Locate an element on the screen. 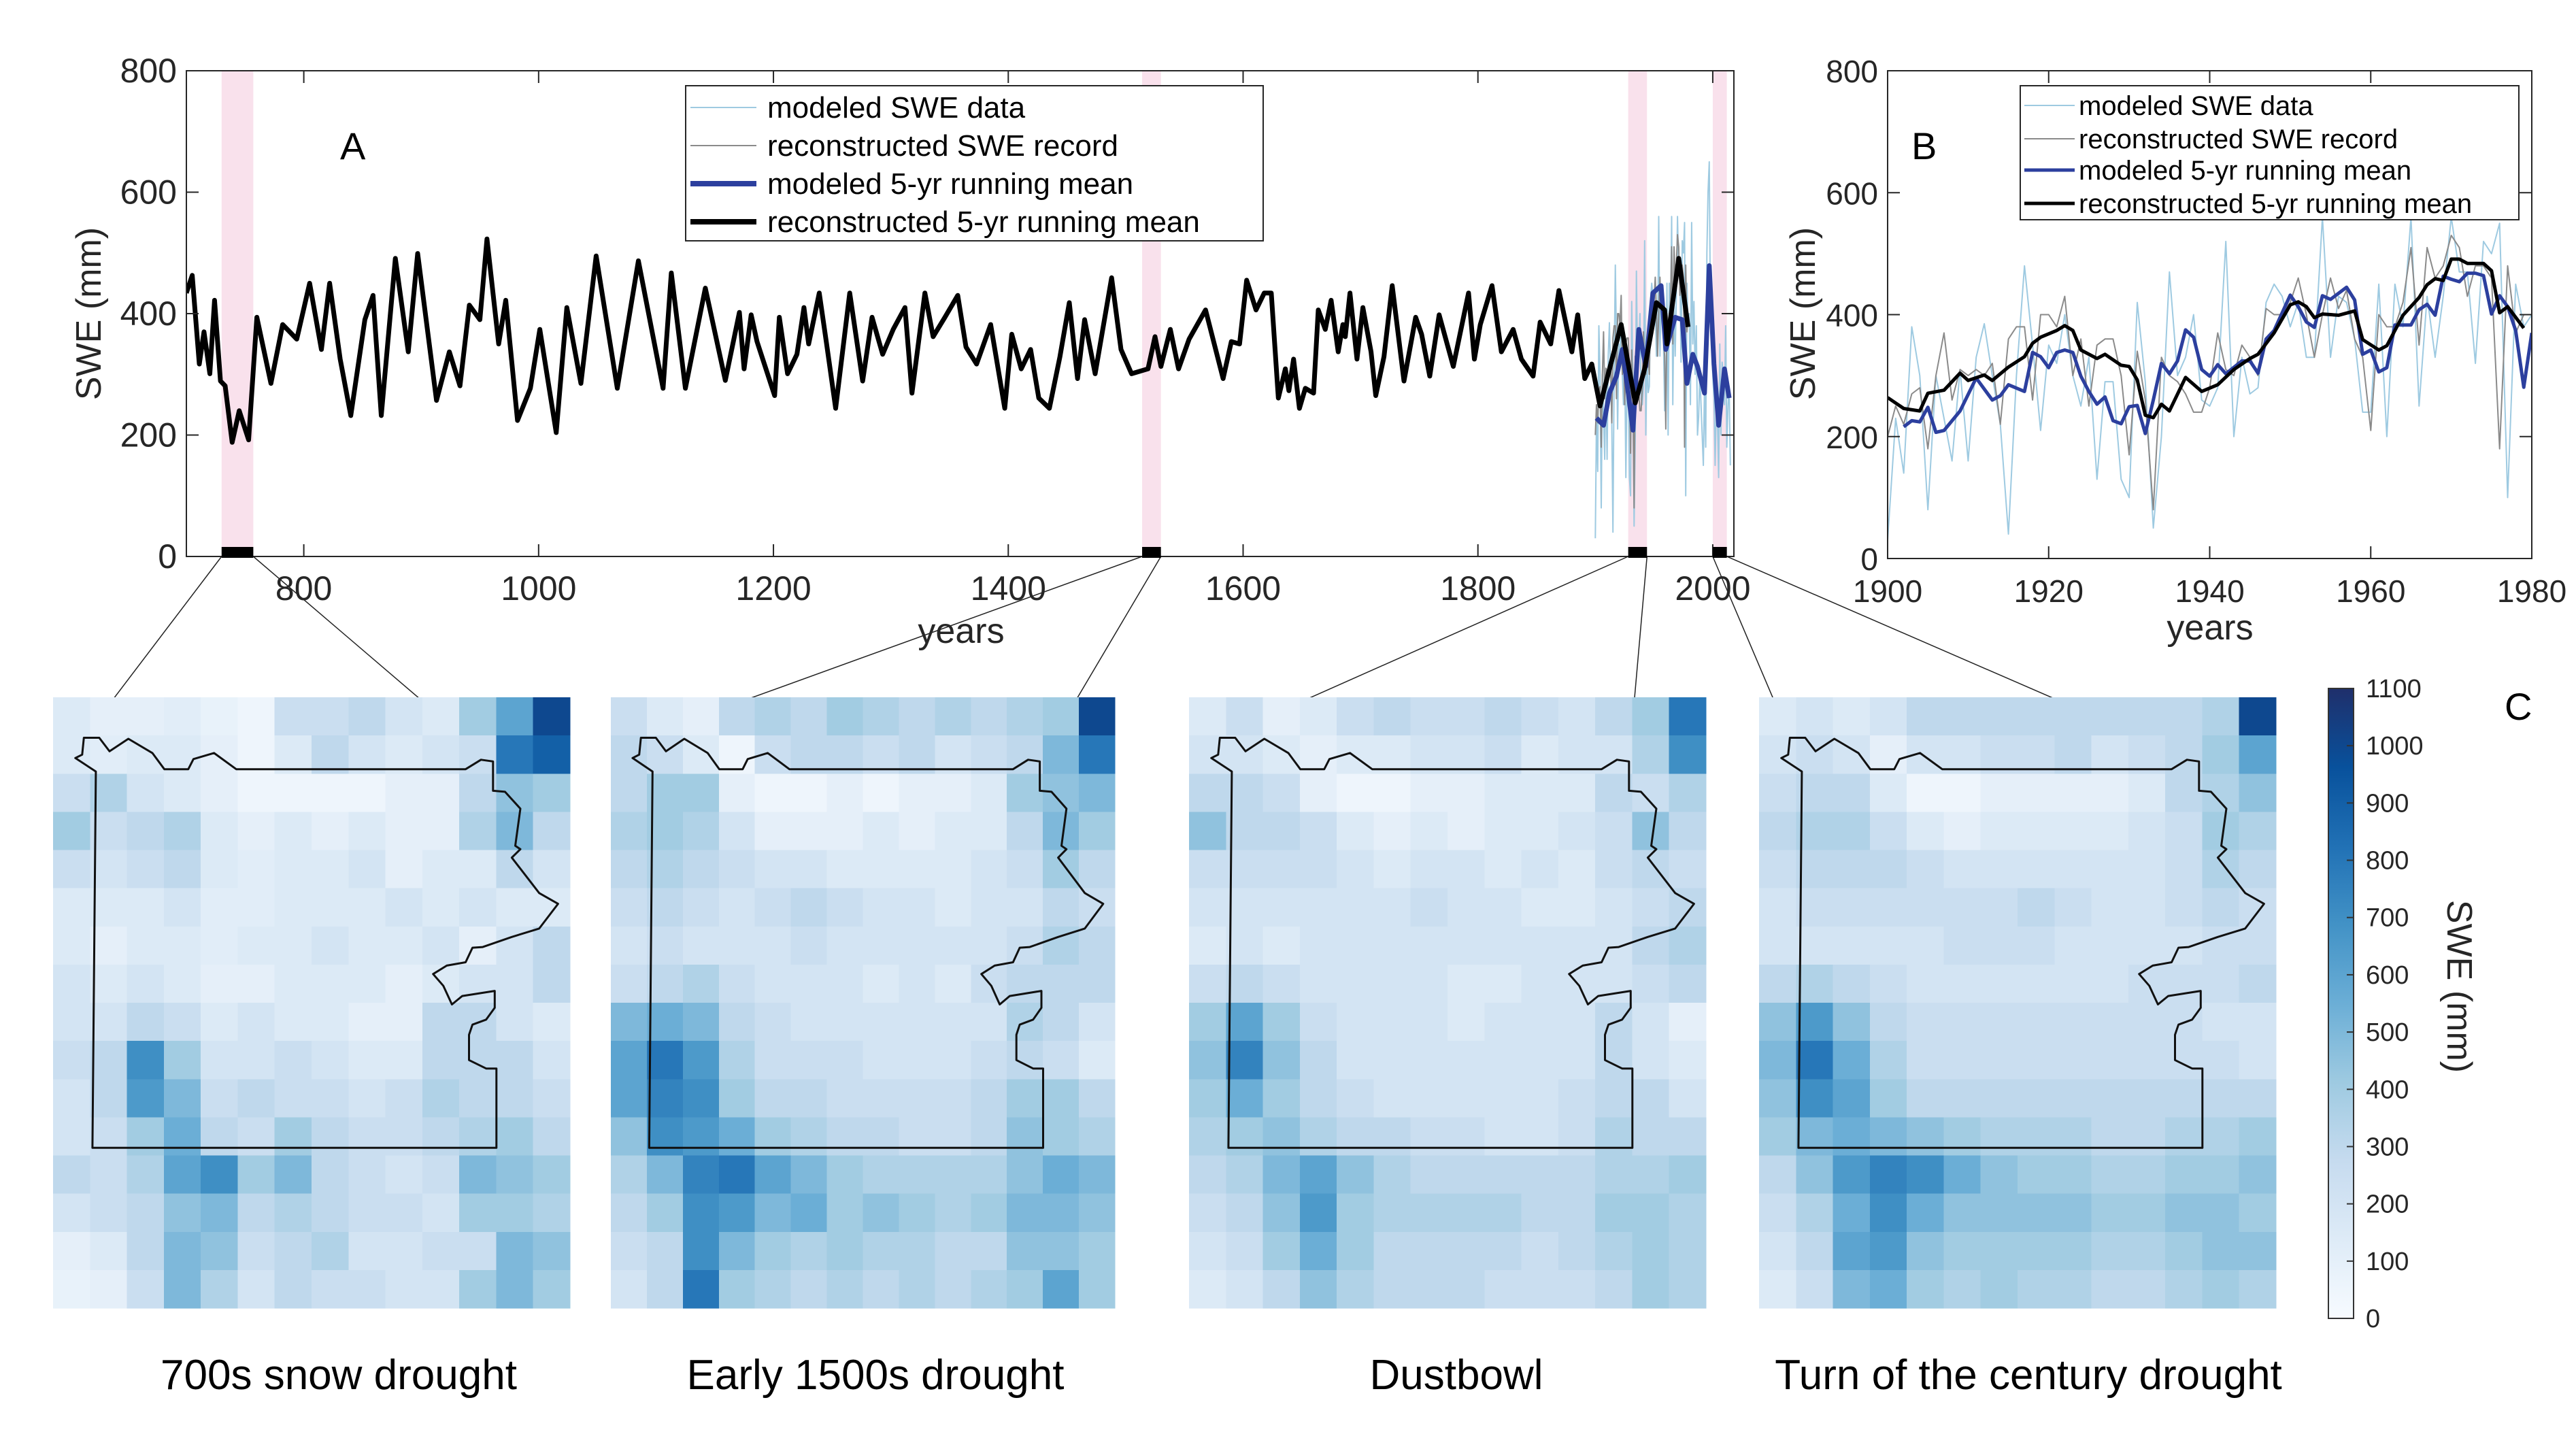 This screenshot has width=2576, height=1449. colorbar-tick-label: 600 is located at coordinates (2387, 975).